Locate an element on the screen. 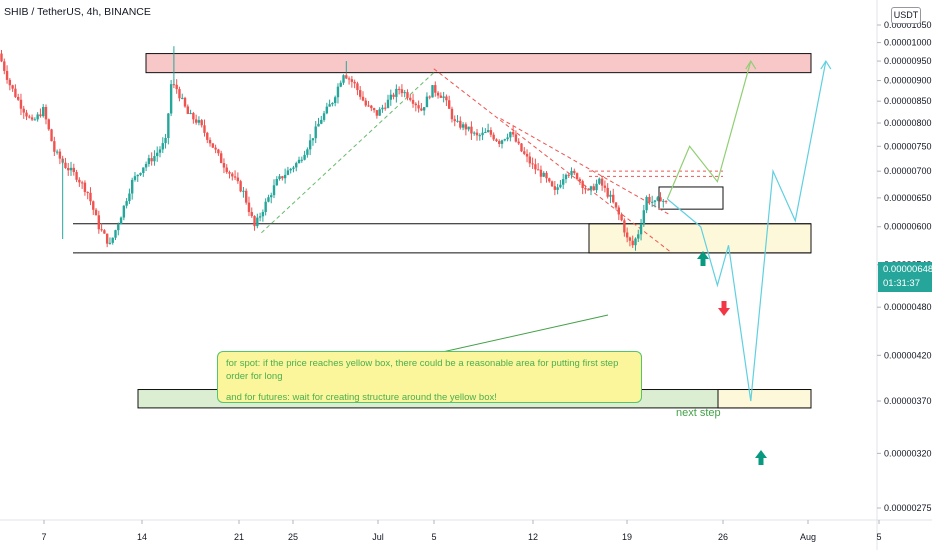  price-tick-label: 0.00000900 is located at coordinates (908, 81).